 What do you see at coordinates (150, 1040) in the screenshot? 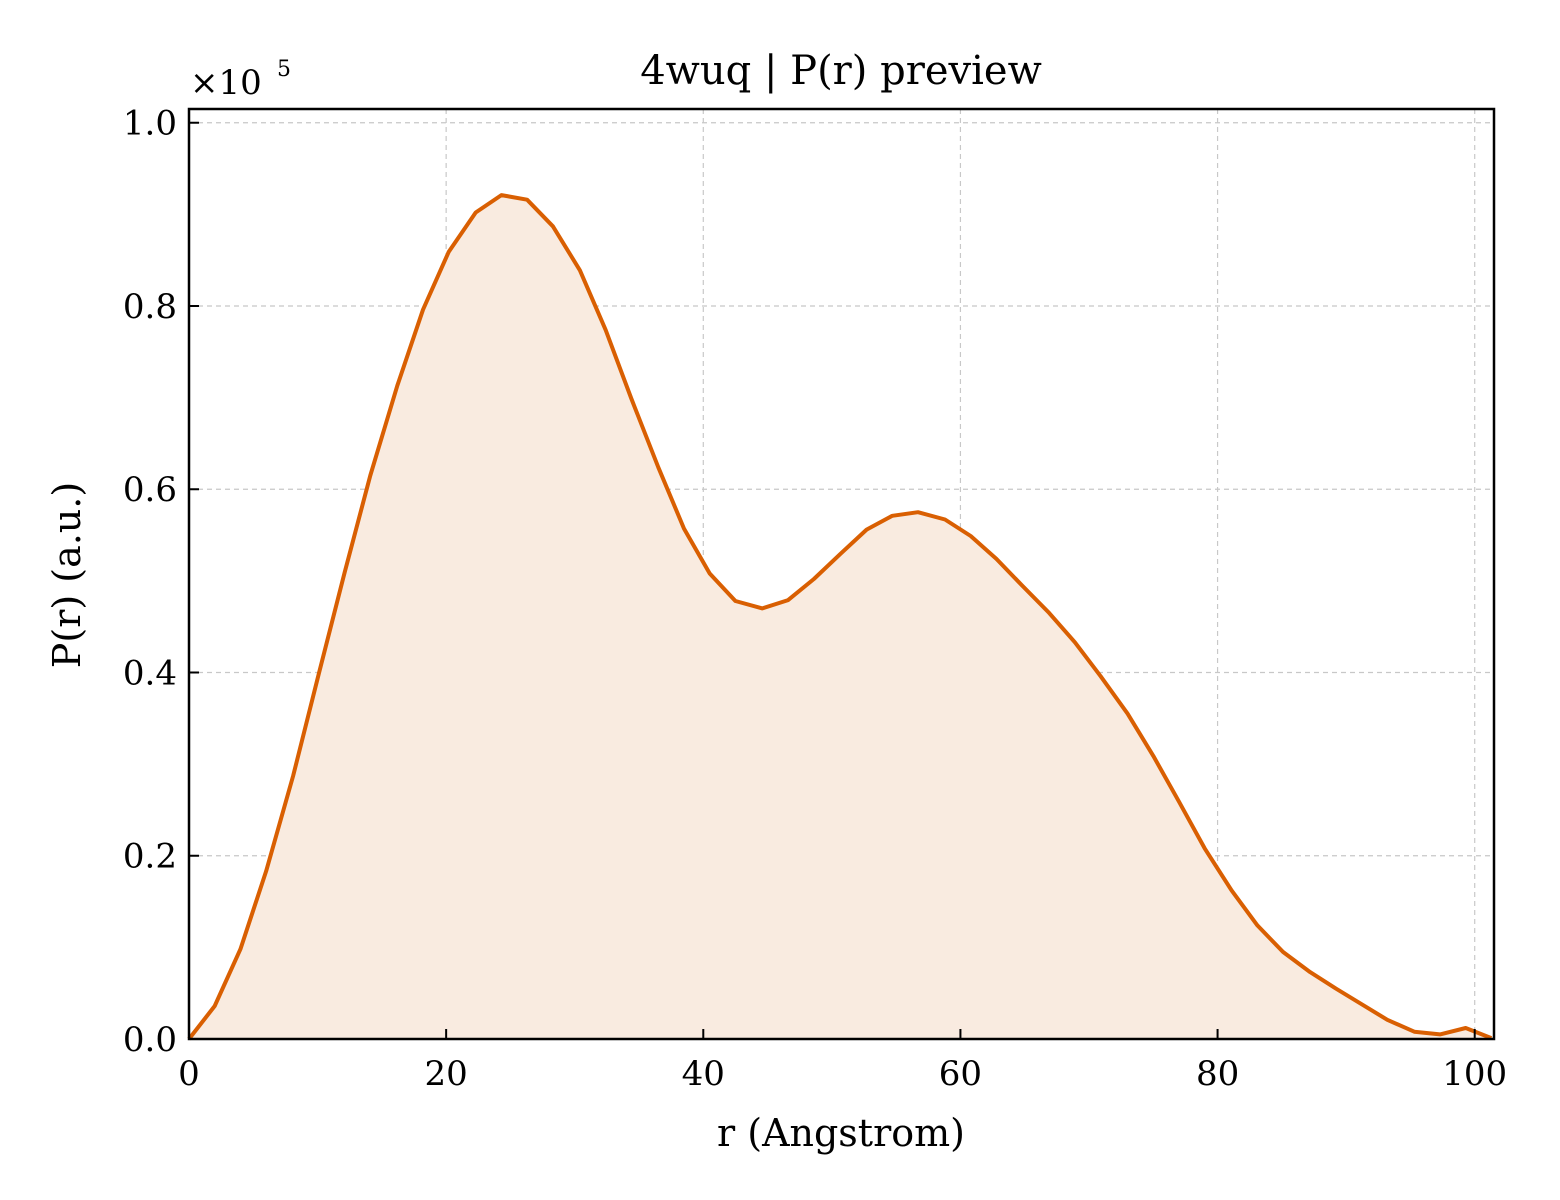
I see `y-tick-label: 0.0` at bounding box center [150, 1040].